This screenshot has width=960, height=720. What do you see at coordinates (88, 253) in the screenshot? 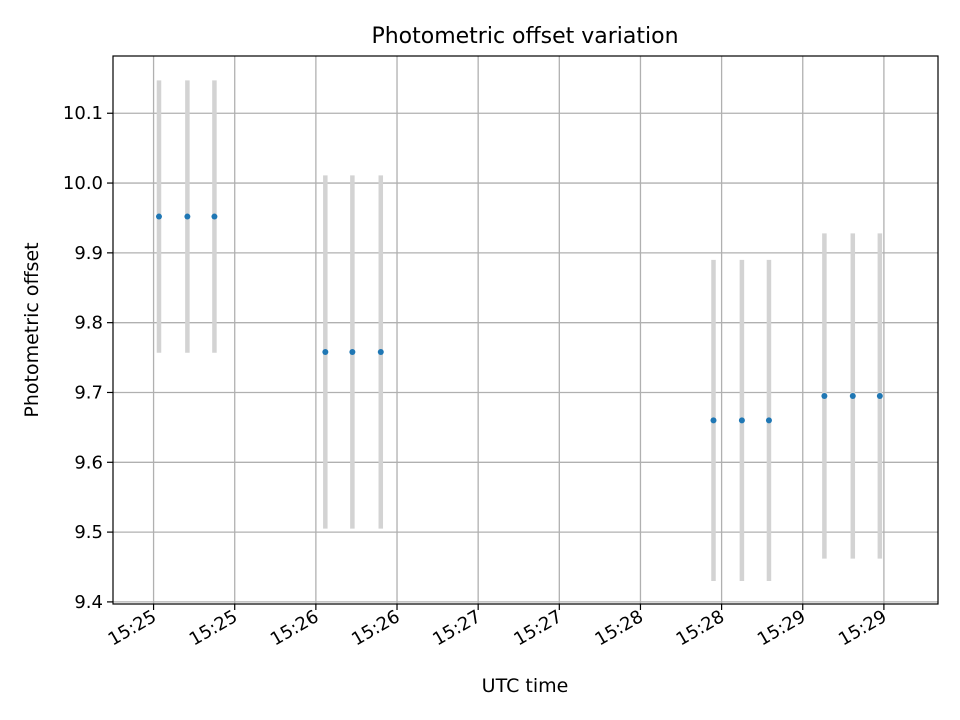
I see `y-tick-label: 9.9` at bounding box center [88, 253].